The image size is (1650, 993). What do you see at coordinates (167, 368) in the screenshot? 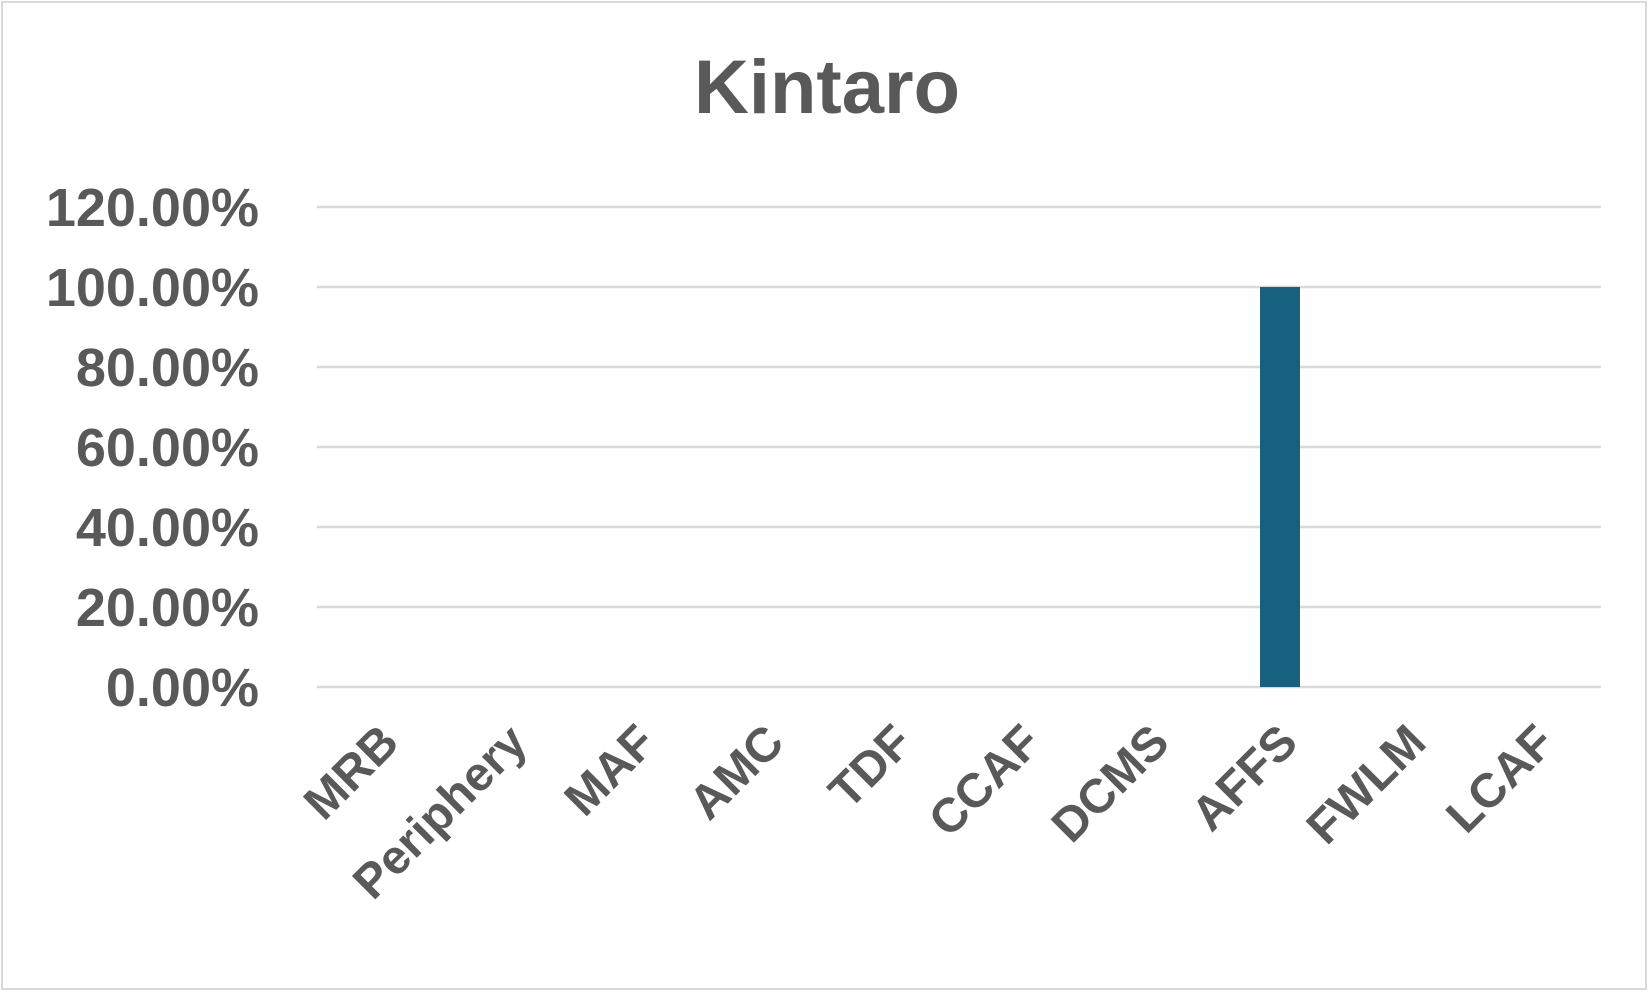
I see `y-tick-label: 80.00%` at bounding box center [167, 368].